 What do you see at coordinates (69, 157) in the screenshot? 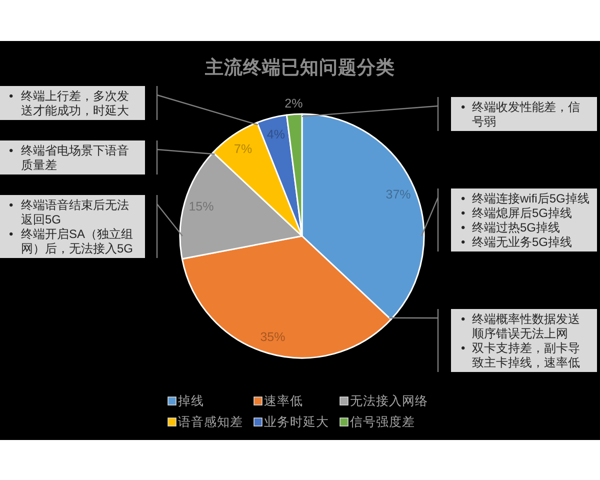
I see `text: • 终端省电场景下语音质量差` at bounding box center [69, 157].